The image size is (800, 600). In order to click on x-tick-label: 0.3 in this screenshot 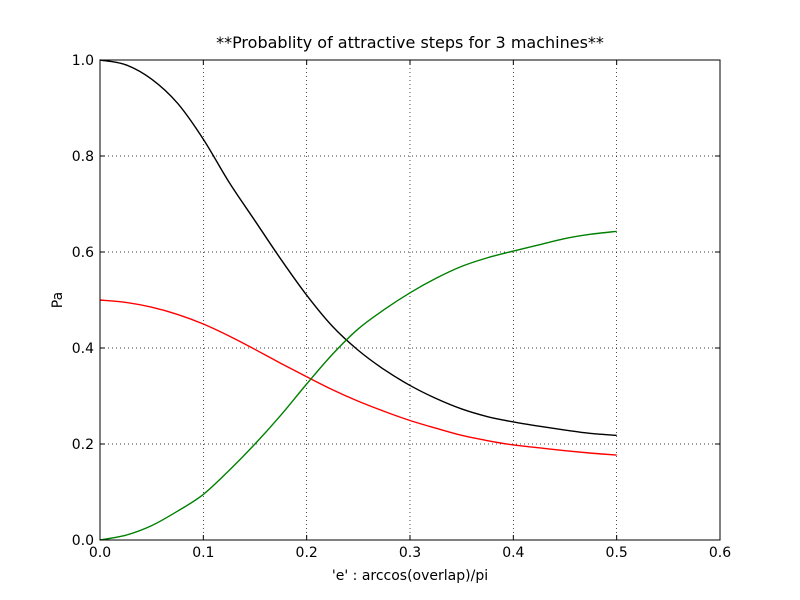, I will do `click(410, 553)`.